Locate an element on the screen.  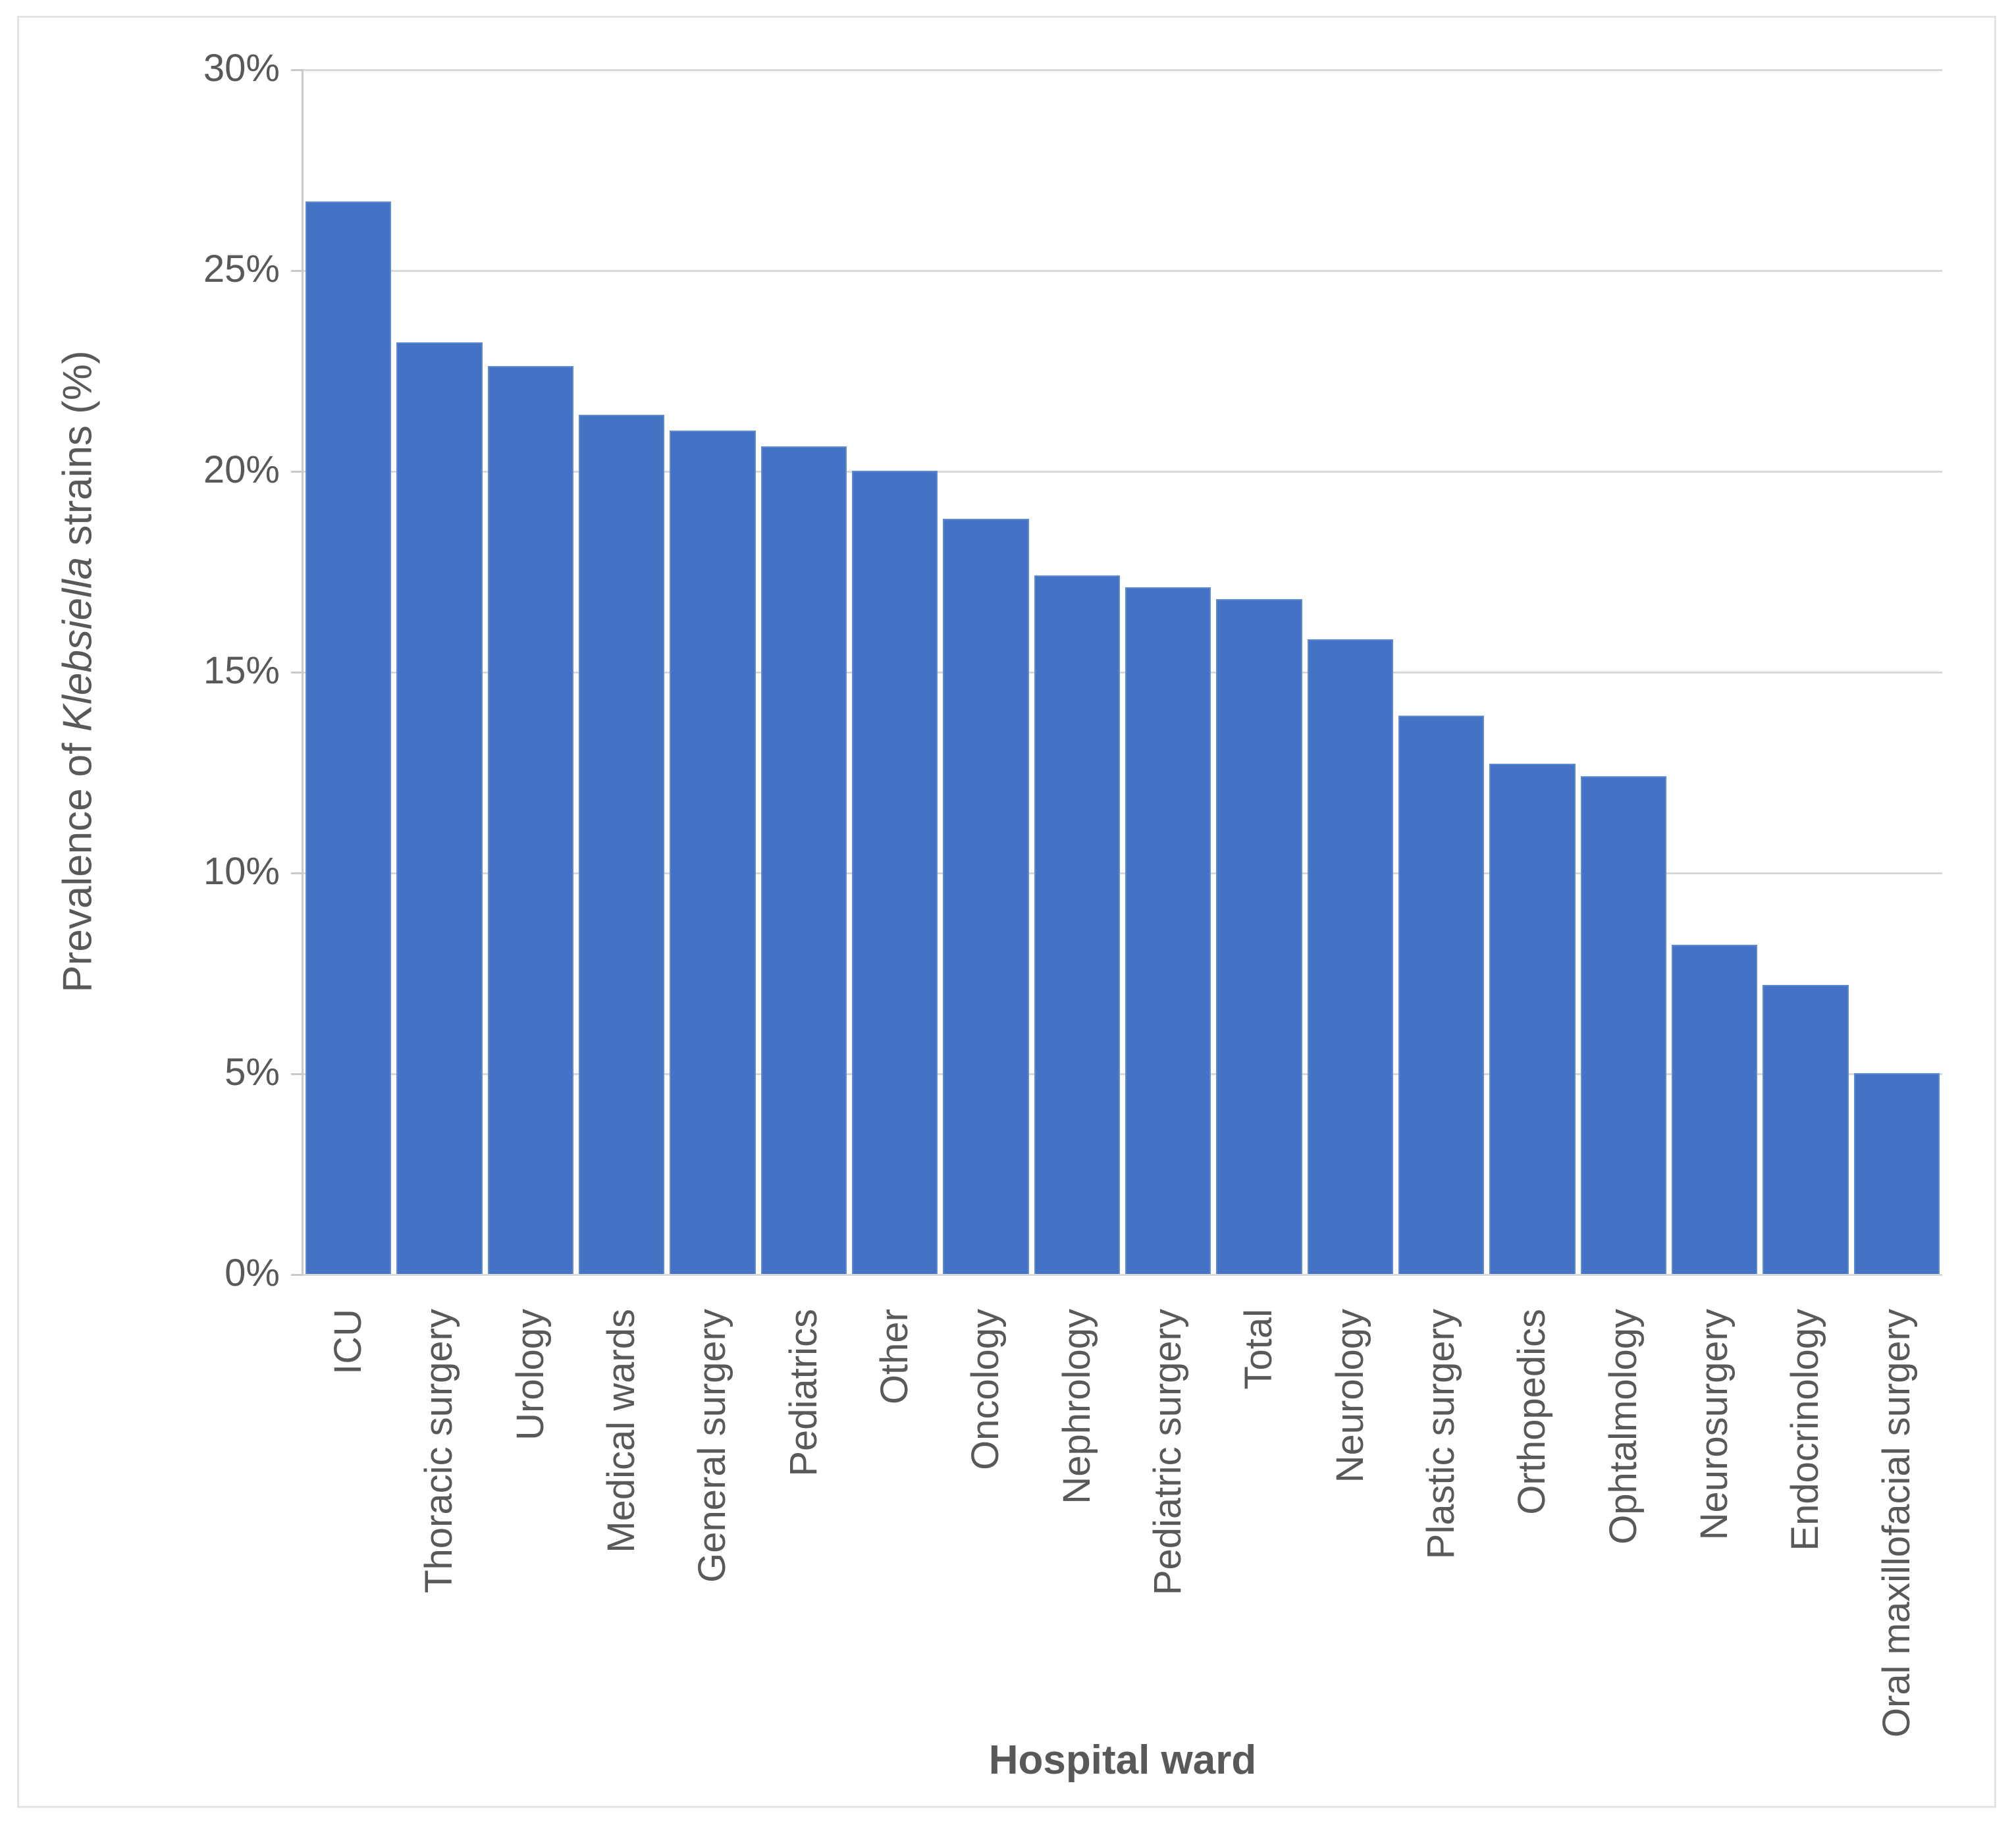
bar-oral-maxillofacial-surgery is located at coordinates (1896, 1173).